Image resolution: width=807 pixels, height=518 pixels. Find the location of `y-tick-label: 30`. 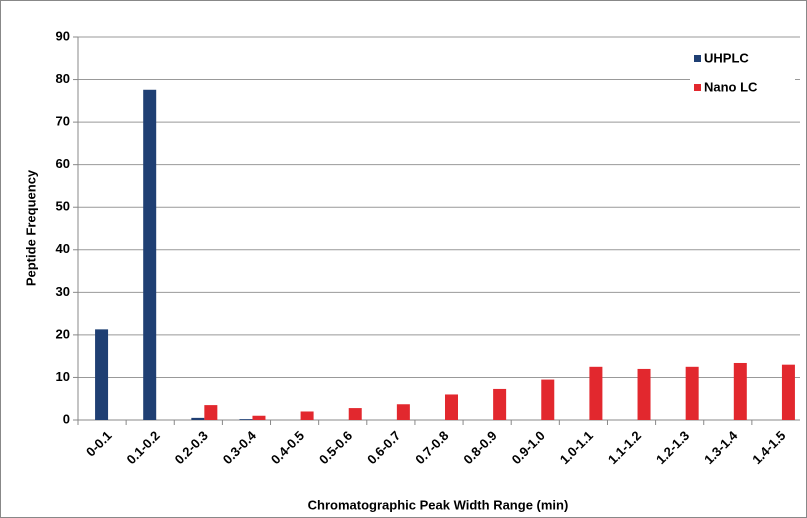

y-tick-label: 30 is located at coordinates (63, 291).